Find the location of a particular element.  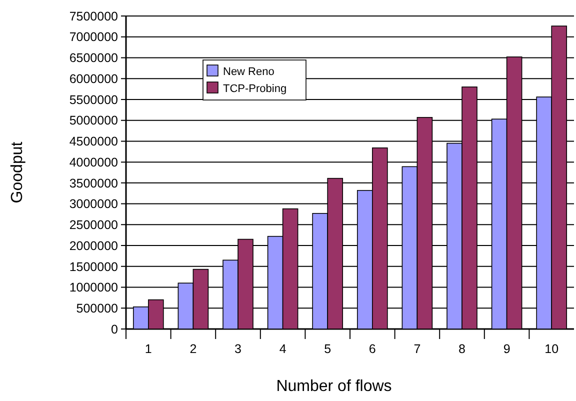

x-tick-label: 7 is located at coordinates (417, 349).